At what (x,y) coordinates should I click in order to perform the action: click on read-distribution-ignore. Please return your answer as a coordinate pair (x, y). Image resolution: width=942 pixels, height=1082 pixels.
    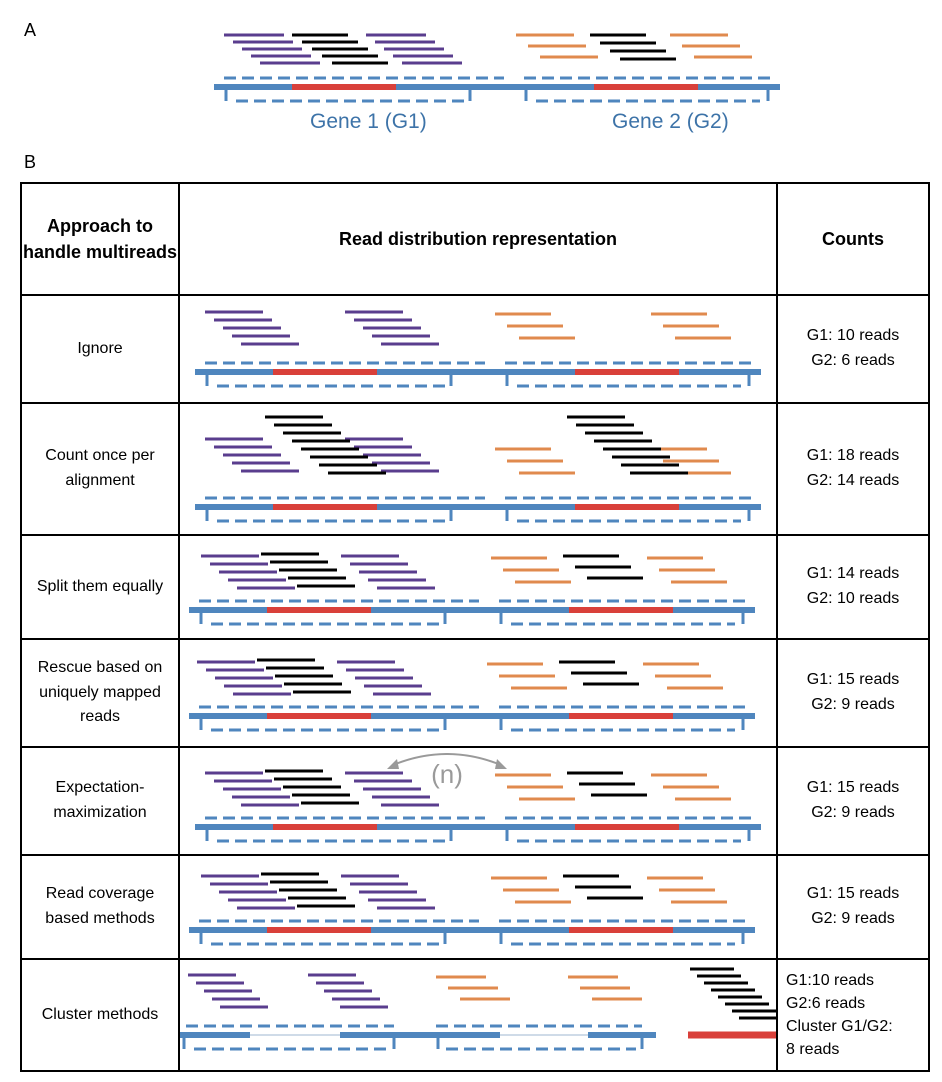
    Looking at the image, I should click on (478, 349).